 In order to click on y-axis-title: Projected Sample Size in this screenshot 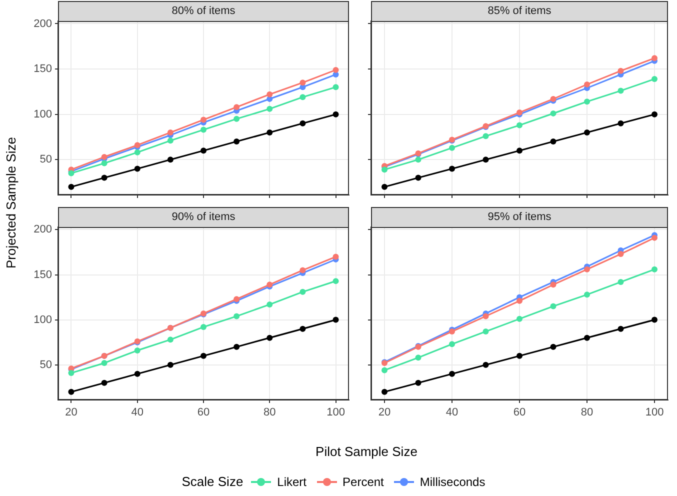, I will do `click(11, 202)`.